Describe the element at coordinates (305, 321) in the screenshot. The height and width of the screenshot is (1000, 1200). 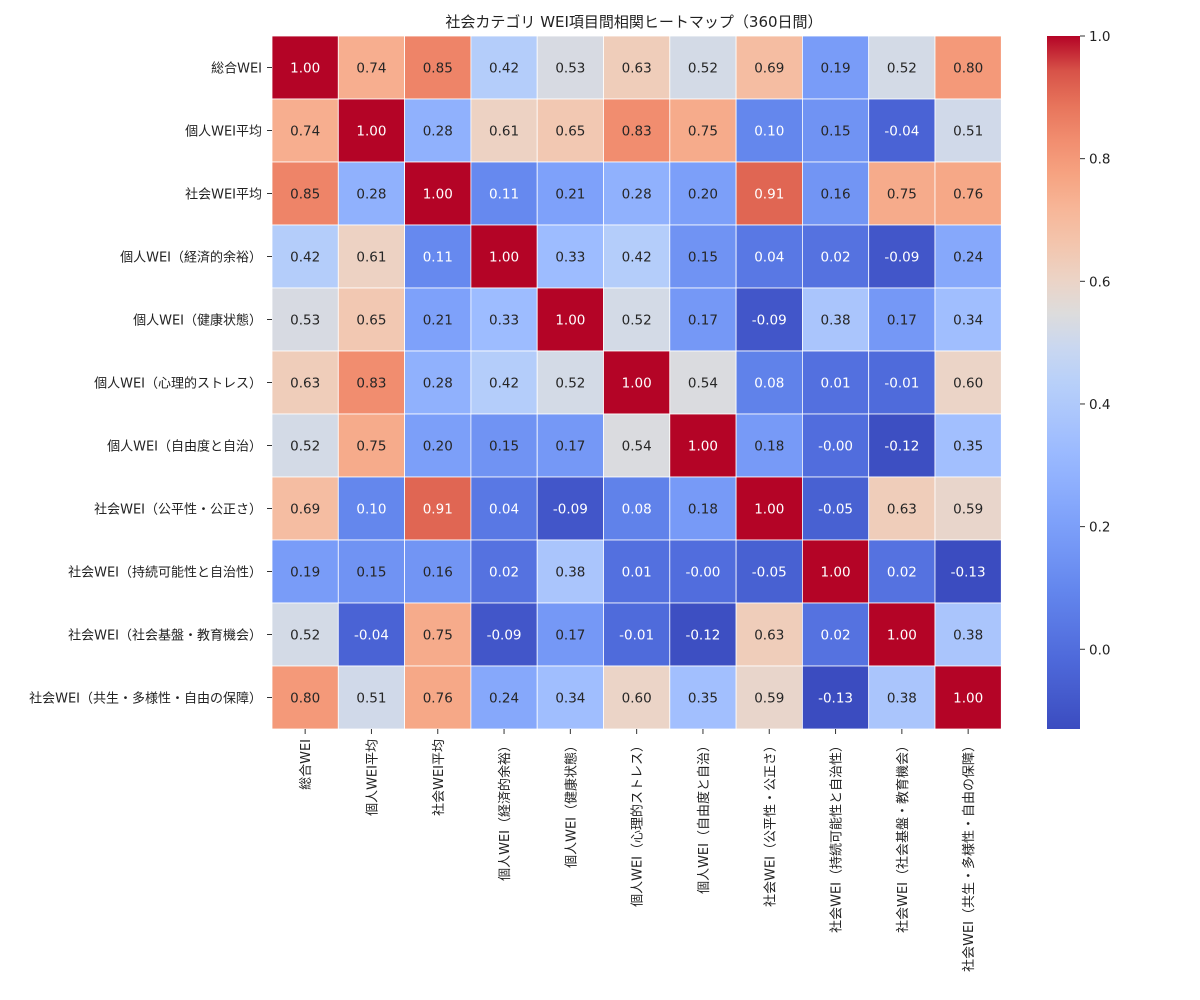
I see `cell-value-label: 0.53` at that location.